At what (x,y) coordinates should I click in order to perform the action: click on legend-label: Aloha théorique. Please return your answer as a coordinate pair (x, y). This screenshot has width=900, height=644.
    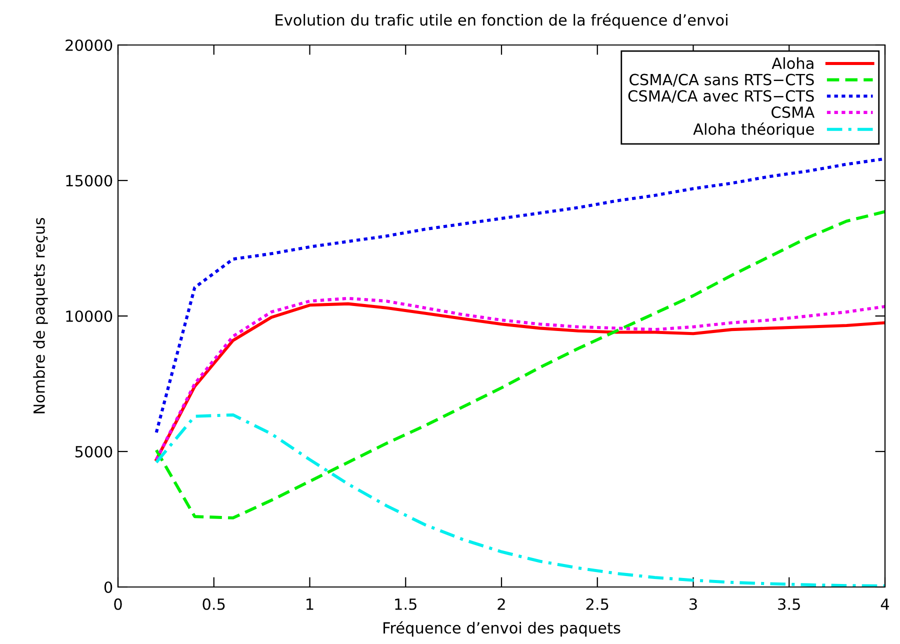
    Looking at the image, I should click on (753, 130).